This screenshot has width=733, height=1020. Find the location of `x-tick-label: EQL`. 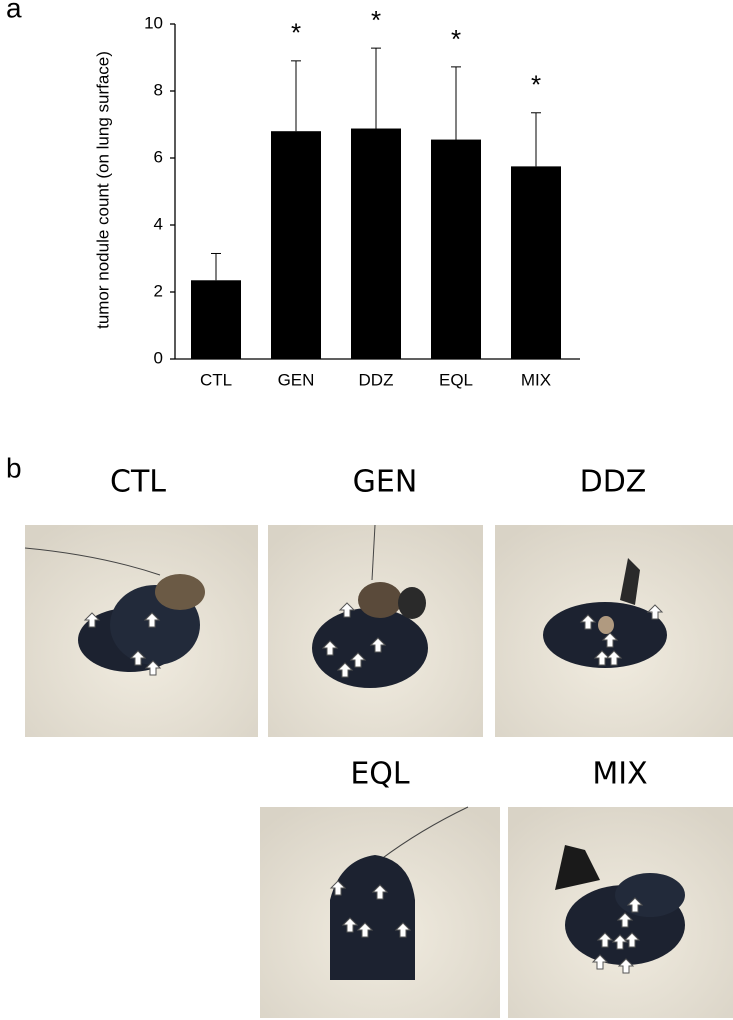

x-tick-label: EQL is located at coordinates (456, 379).